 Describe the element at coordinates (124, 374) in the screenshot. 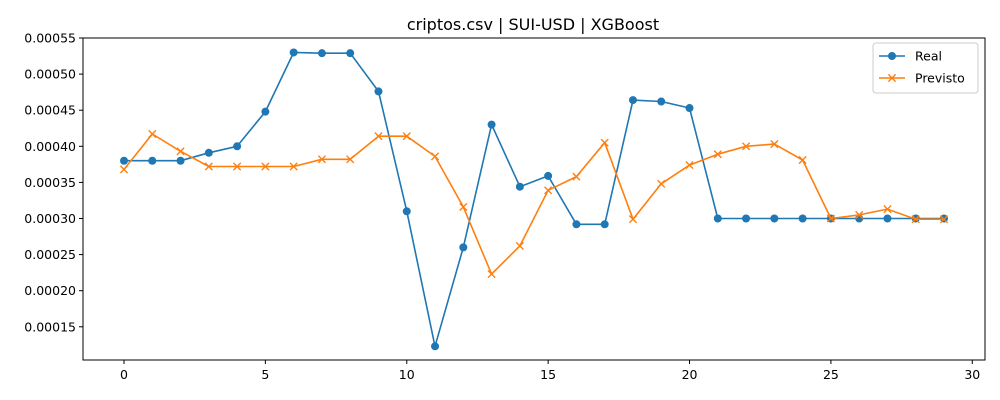

I see `x-tick-label: 0` at that location.